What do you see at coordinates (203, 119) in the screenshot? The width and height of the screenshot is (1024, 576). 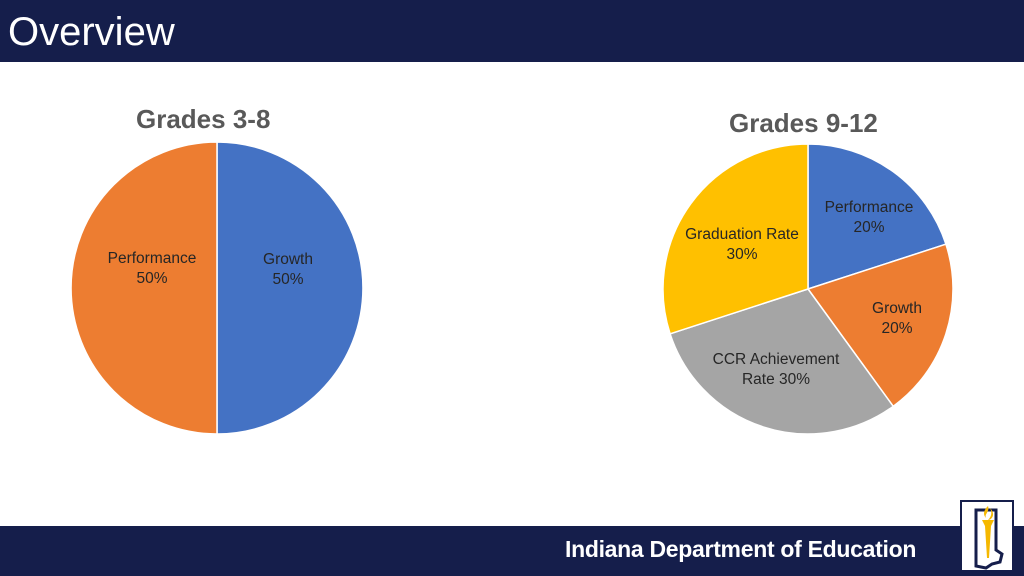 I see `chart-title-grades-3-8: Grades 3-8` at bounding box center [203, 119].